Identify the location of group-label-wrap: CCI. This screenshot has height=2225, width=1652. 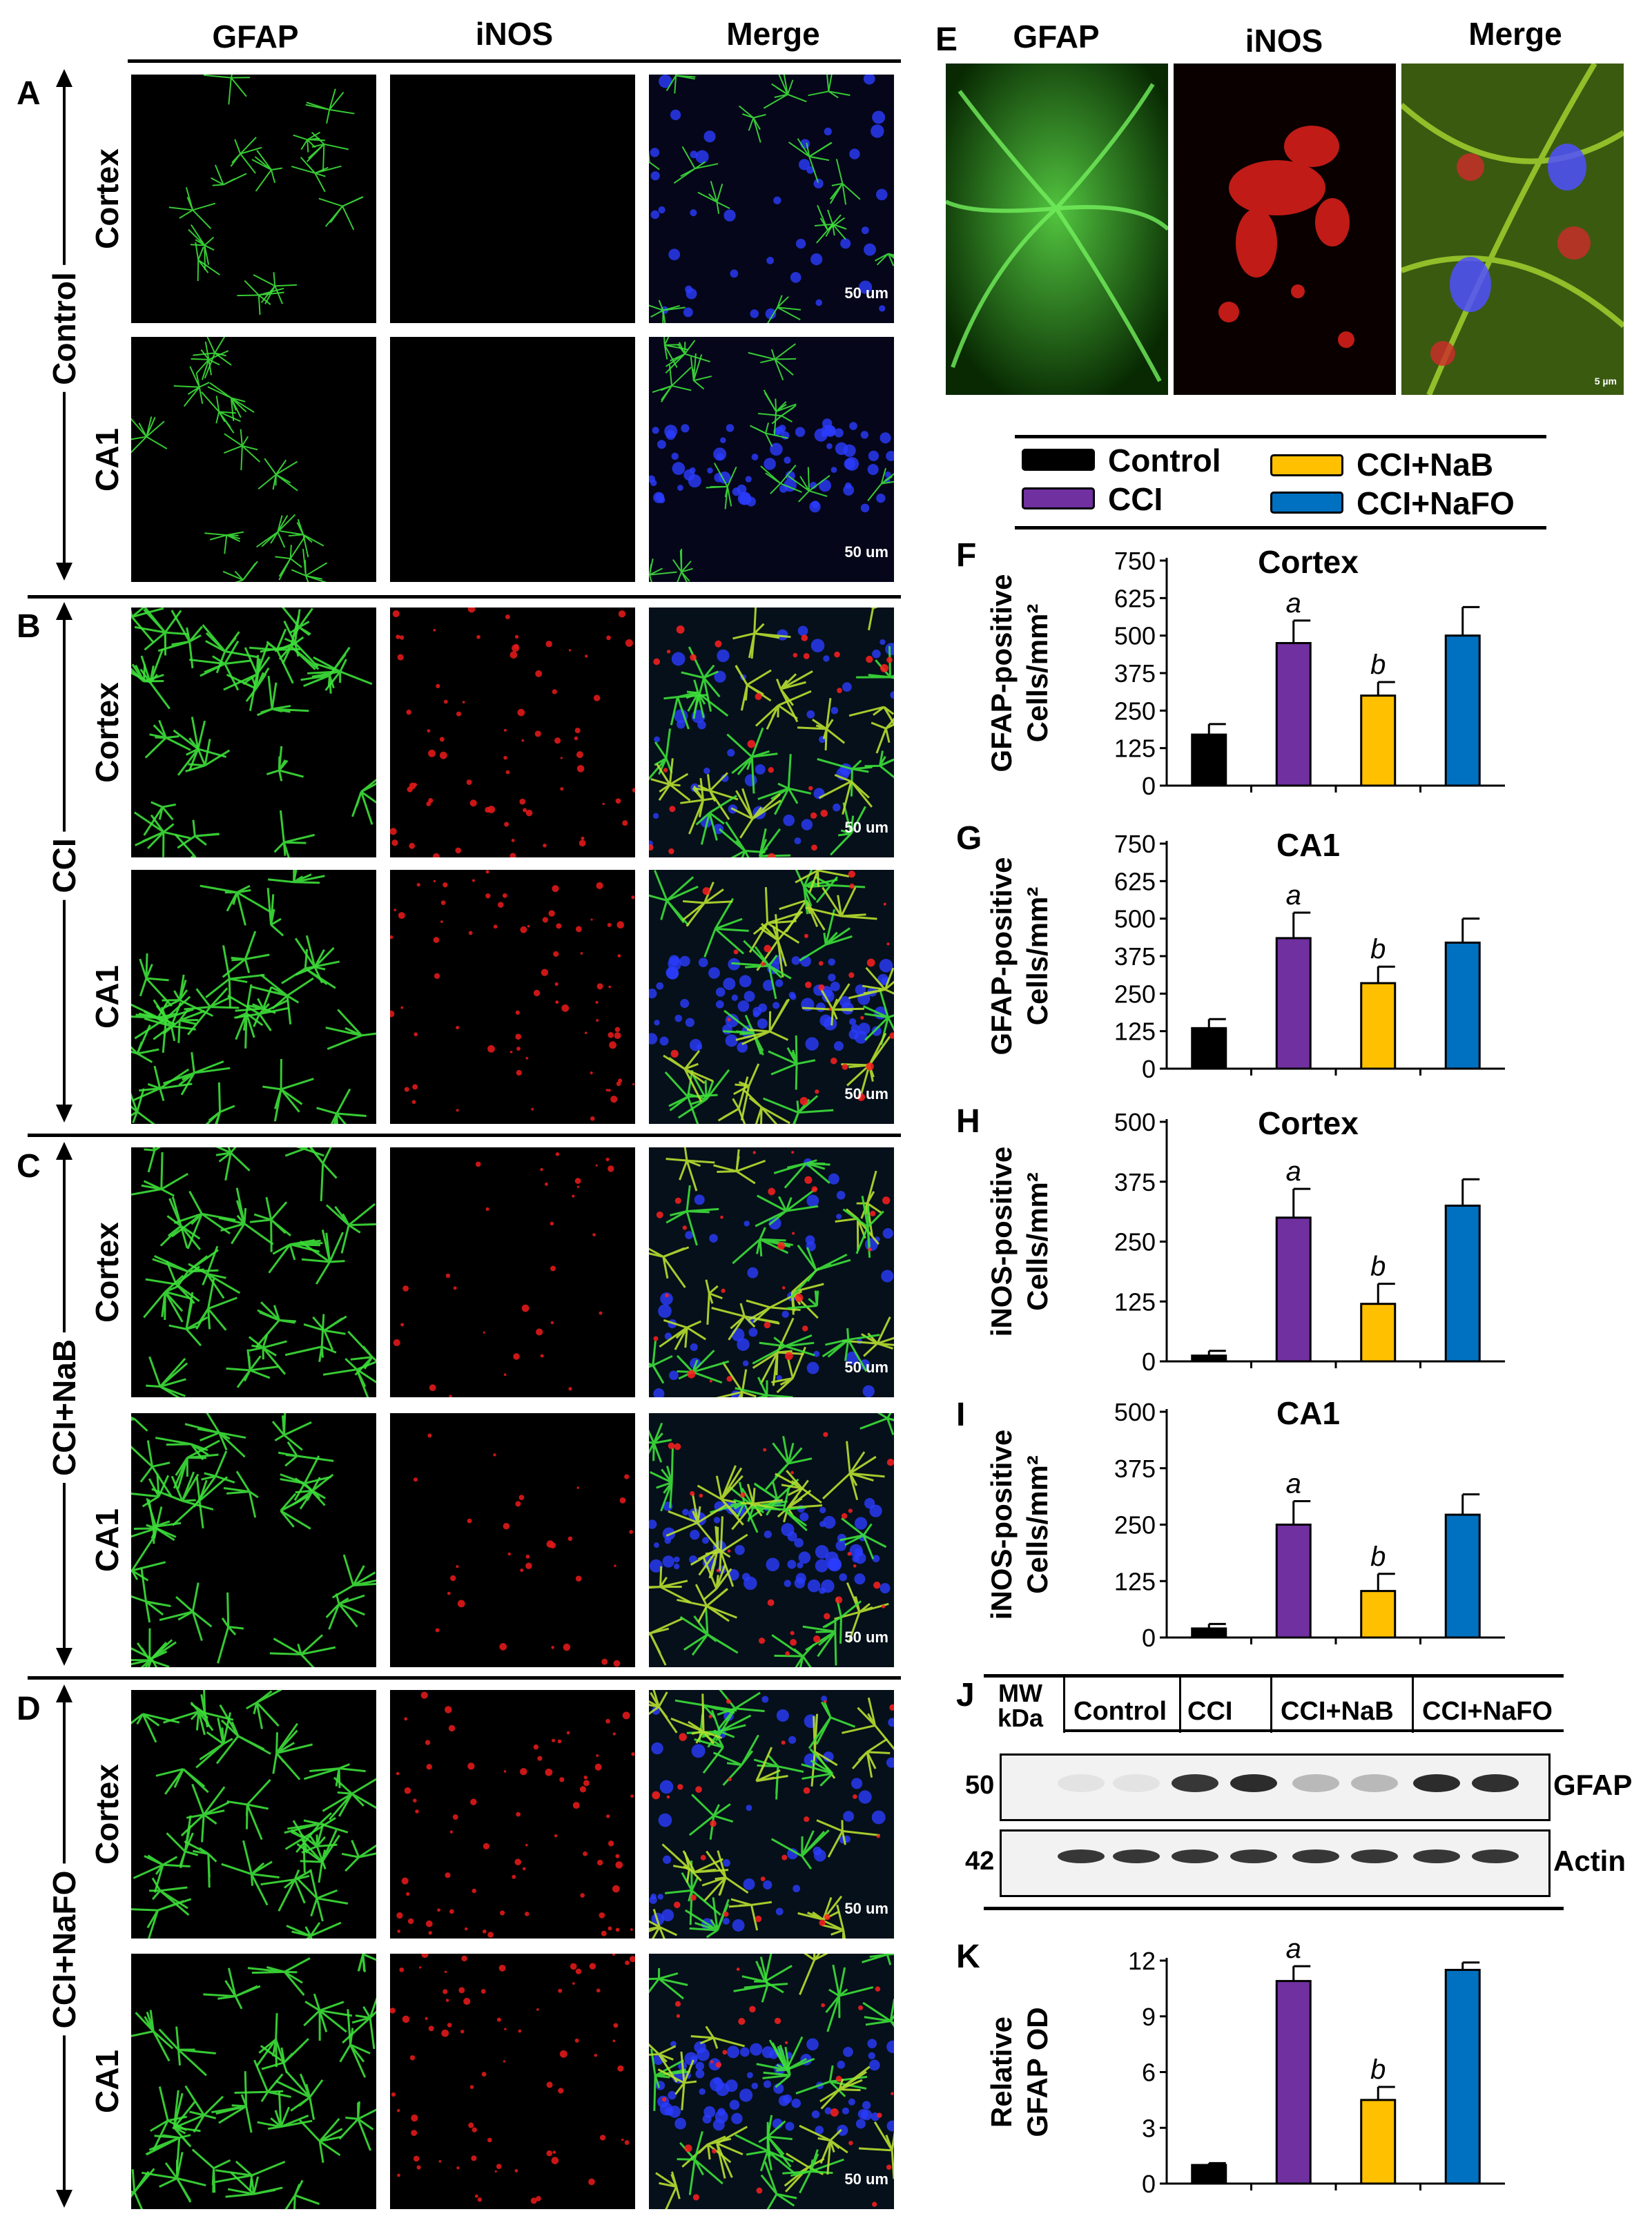
(64, 865).